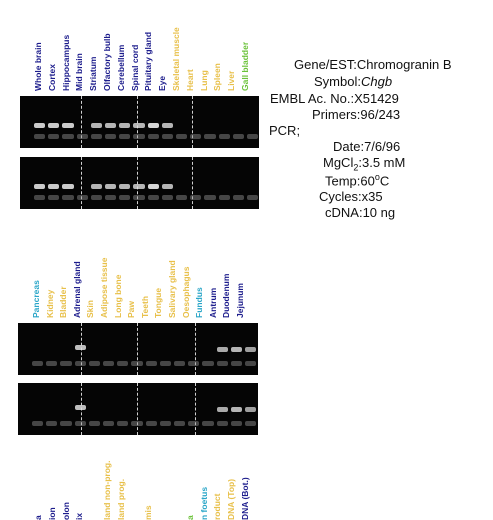  I want to click on primers-value: 96/243, so click(380, 114).